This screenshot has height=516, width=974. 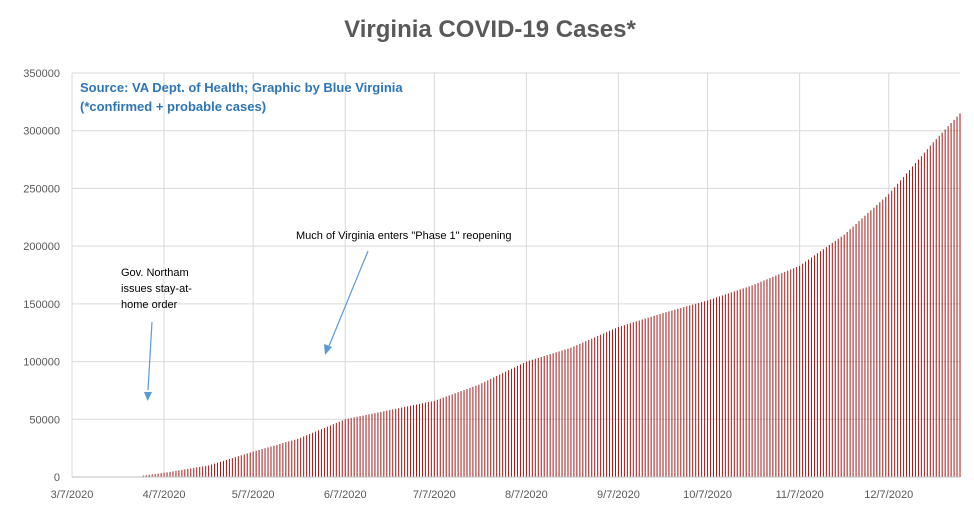 I want to click on y-tick-label: 150000, so click(x=41, y=305).